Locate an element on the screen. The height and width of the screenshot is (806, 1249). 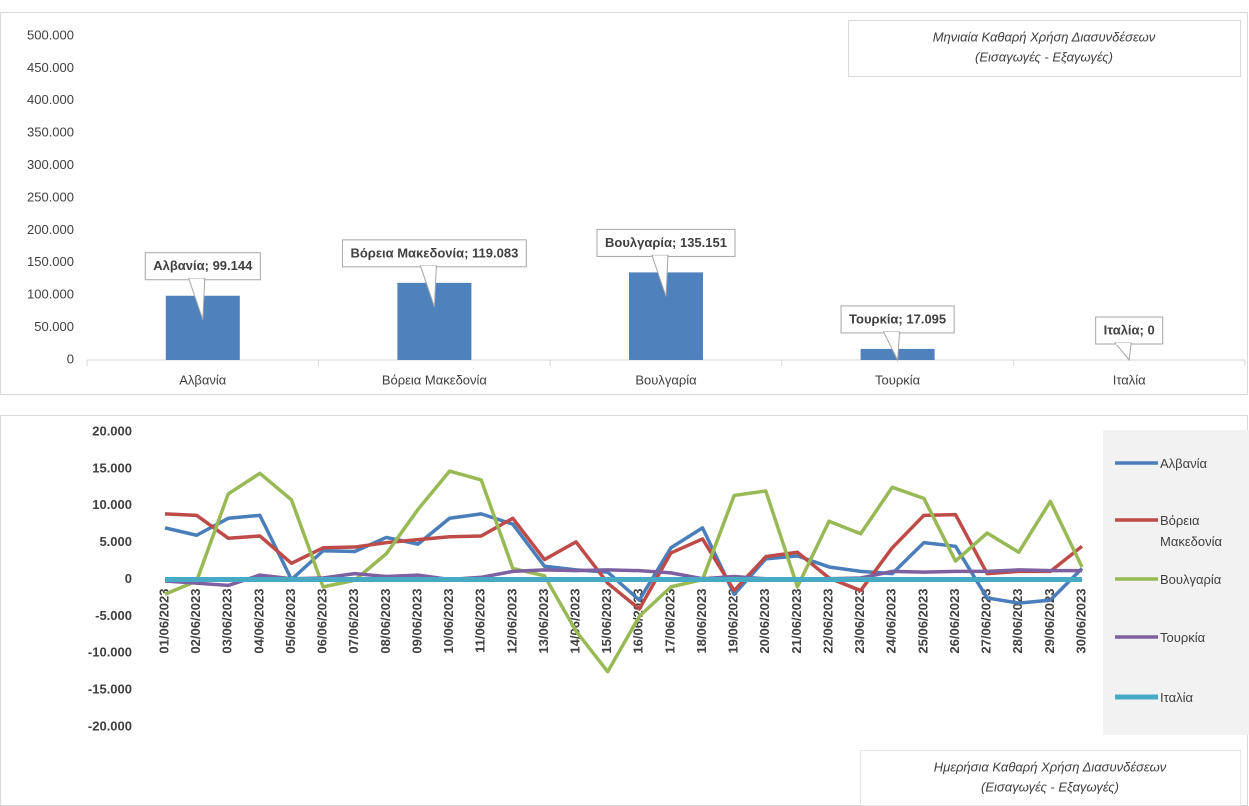
x-tick-label: 11/06/2023 is located at coordinates (480, 621).